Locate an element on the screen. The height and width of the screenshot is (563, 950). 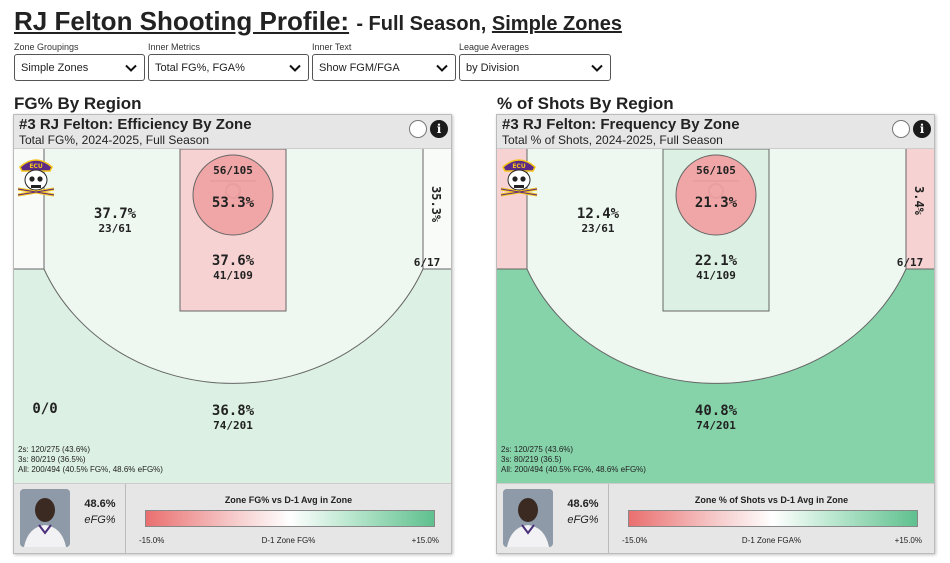
paint-label: 22.1% 41/109 is located at coordinates (716, 267).